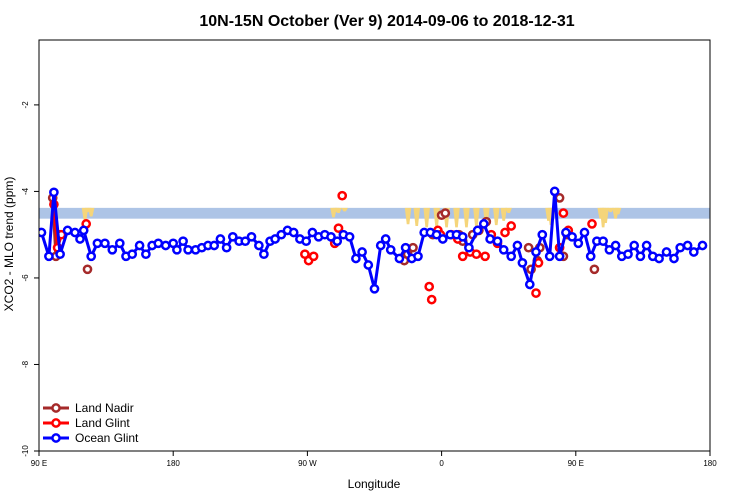 Image resolution: width=750 pixels, height=500 pixels. Describe the element at coordinates (441, 463) in the screenshot. I see `x-tick-label: 0` at that location.